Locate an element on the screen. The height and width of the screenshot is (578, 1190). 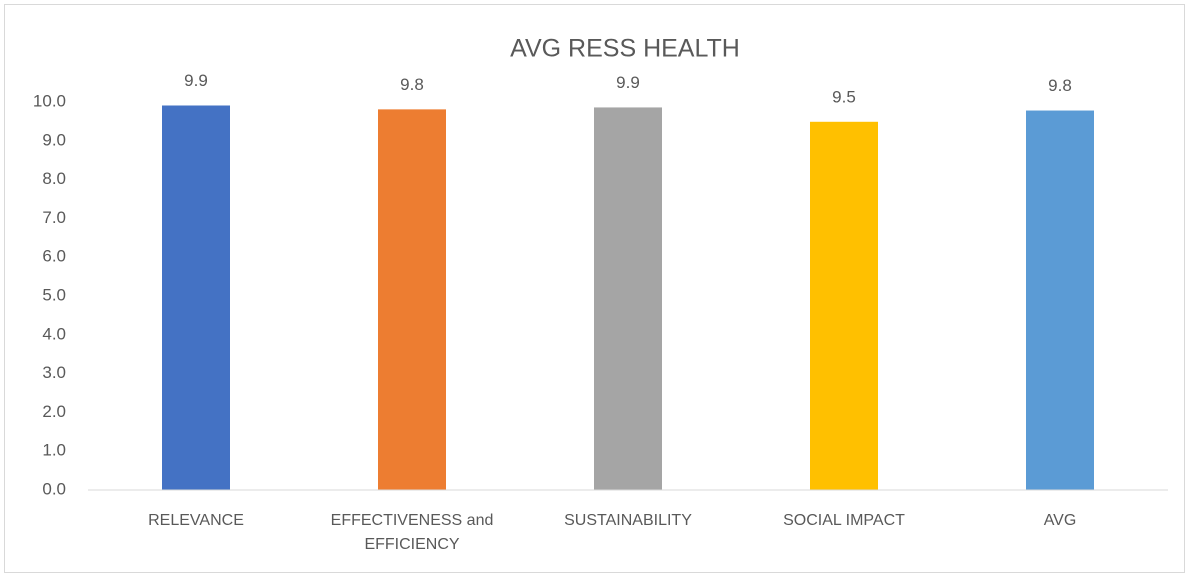
x-tick-label: EFFECTIVENESS and EFFICIENCY is located at coordinates (412, 532).